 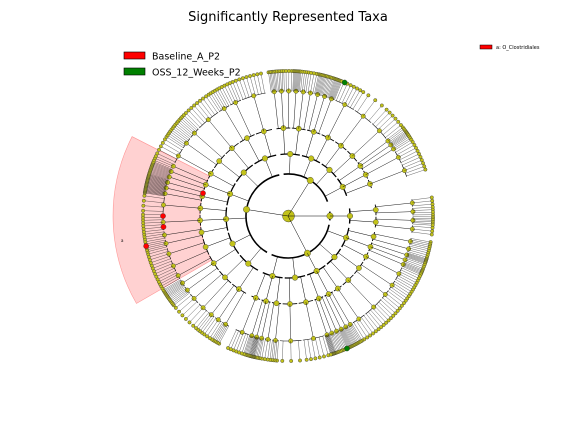 What do you see at coordinates (299, 198) in the screenshot?
I see `phylum-branch` at bounding box center [299, 198].